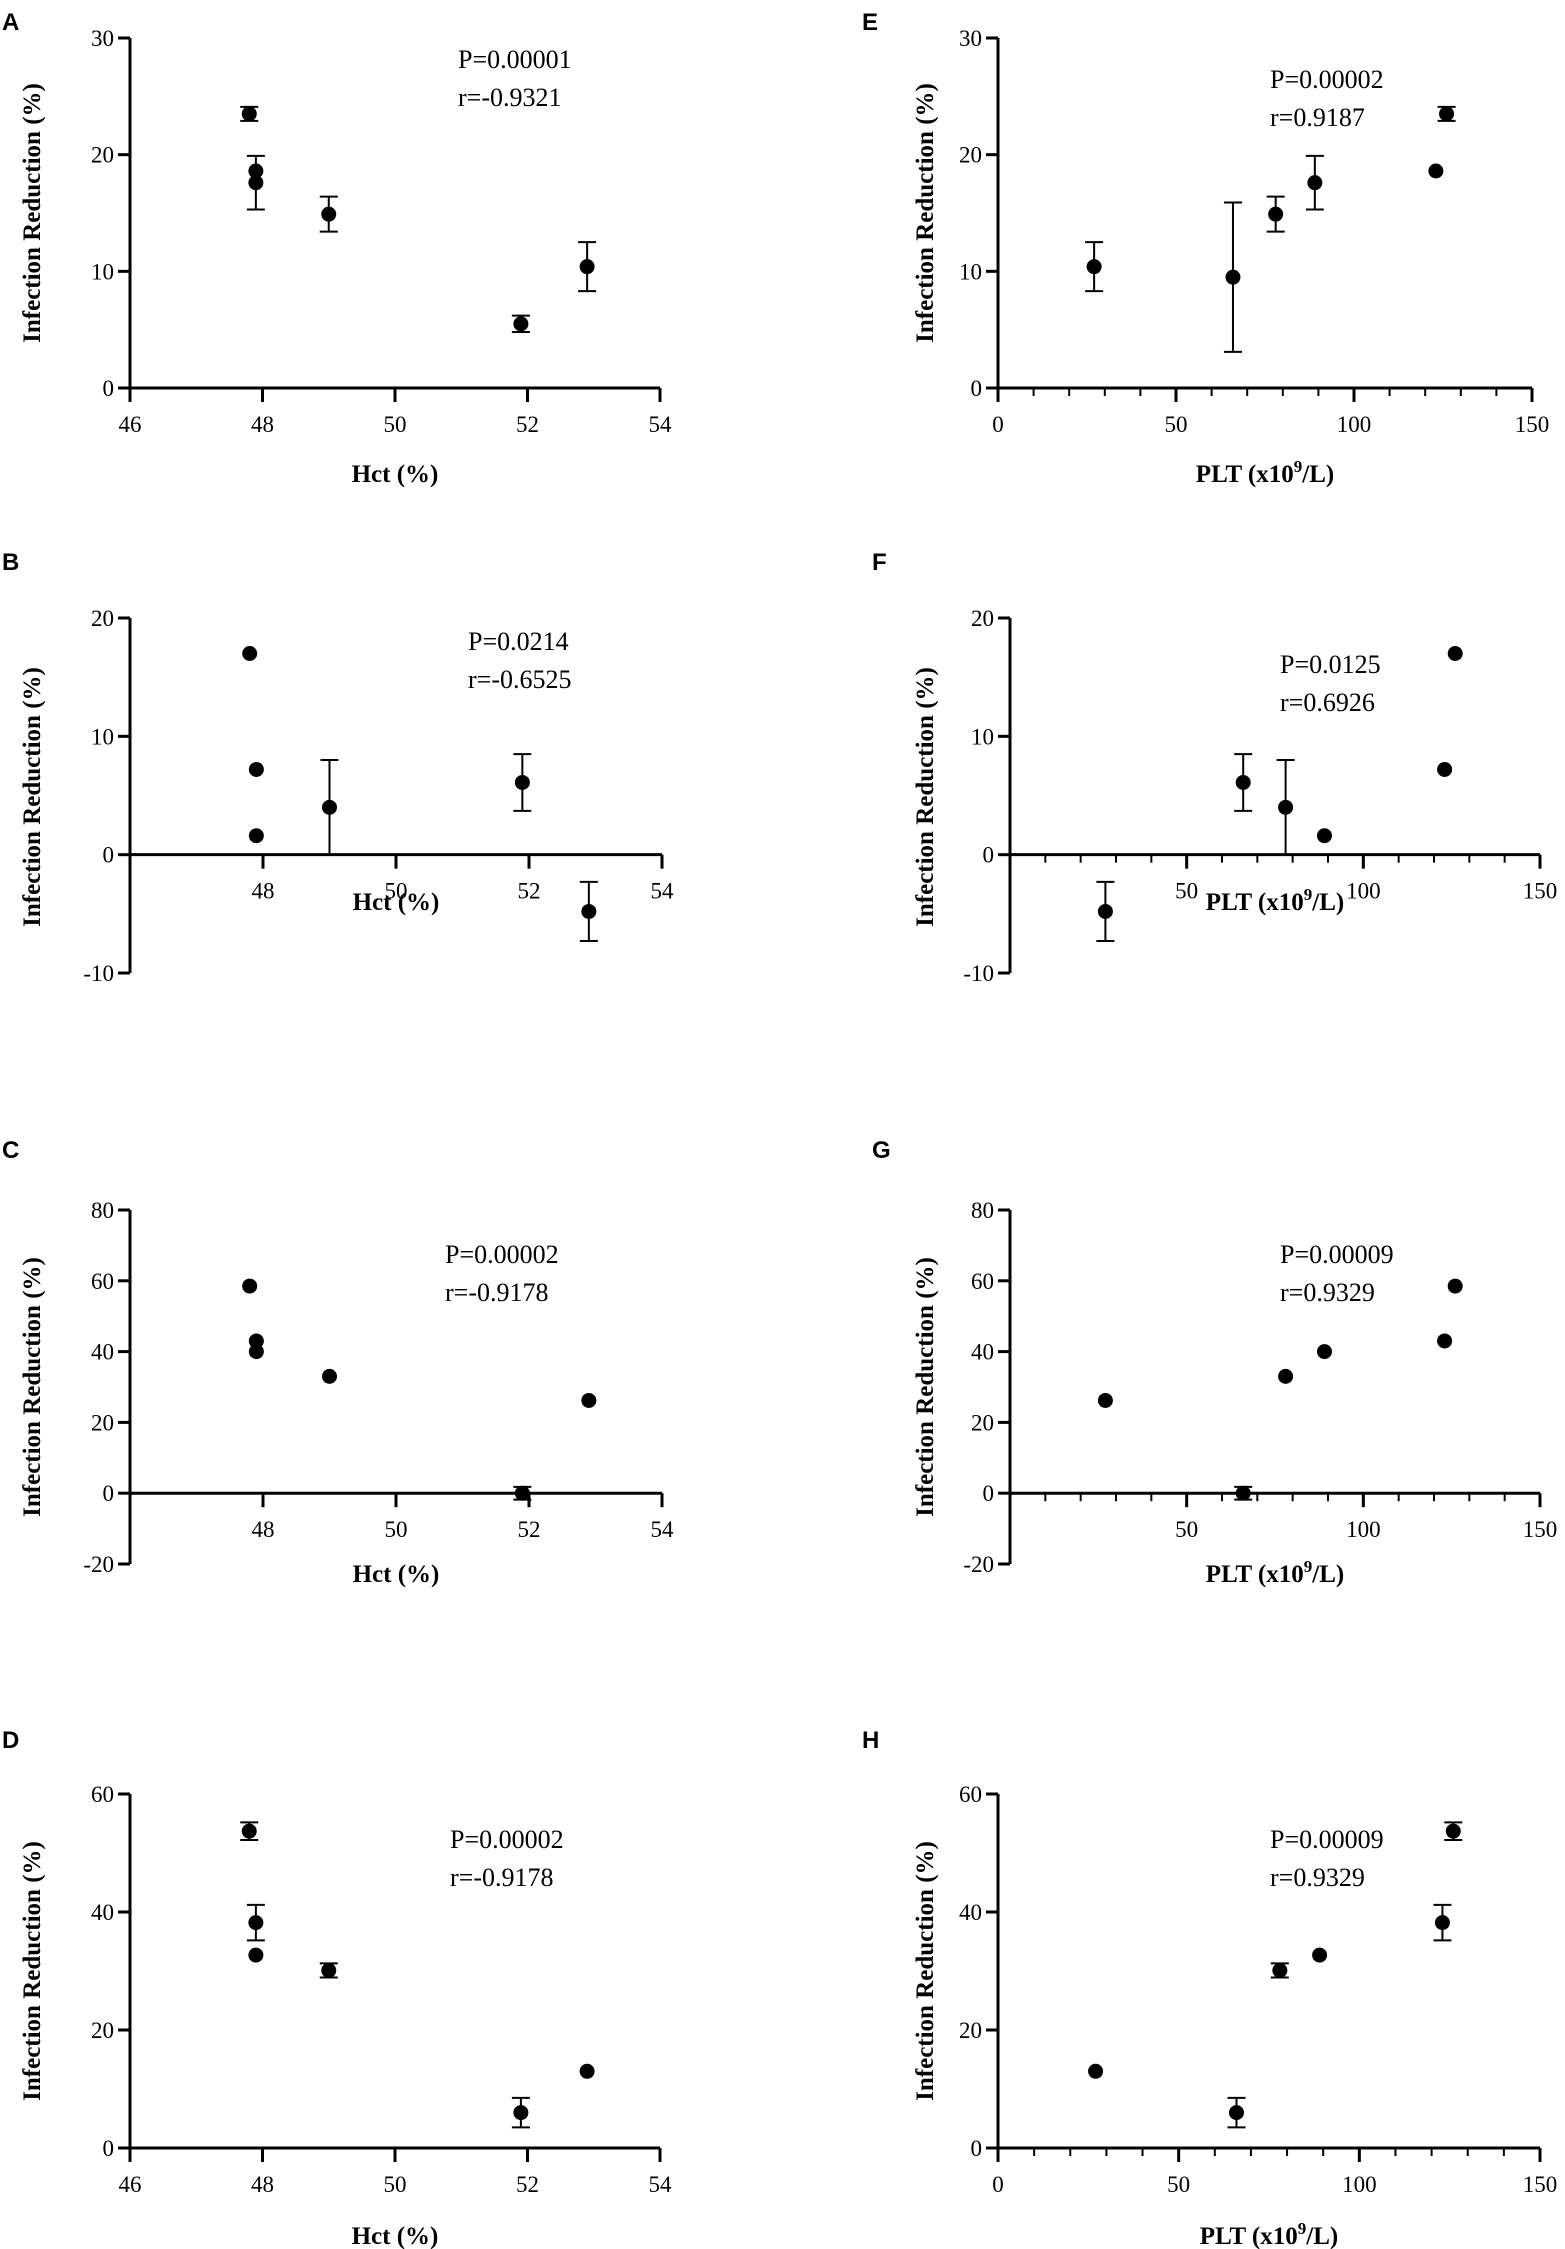 The image size is (1565, 2249). Describe the element at coordinates (10, 562) in the screenshot. I see `panel-label: B` at that location.